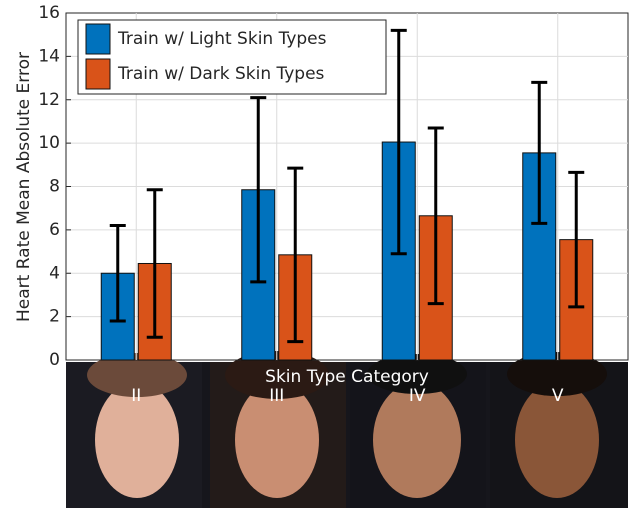 The image size is (638, 508). I want to click on x-axis-label: Skin Type Category, so click(347, 377).